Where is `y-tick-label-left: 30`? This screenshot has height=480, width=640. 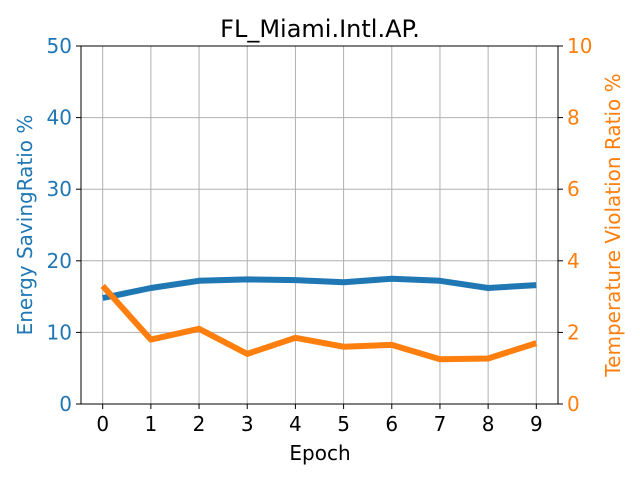
y-tick-label-left: 30 is located at coordinates (59, 189).